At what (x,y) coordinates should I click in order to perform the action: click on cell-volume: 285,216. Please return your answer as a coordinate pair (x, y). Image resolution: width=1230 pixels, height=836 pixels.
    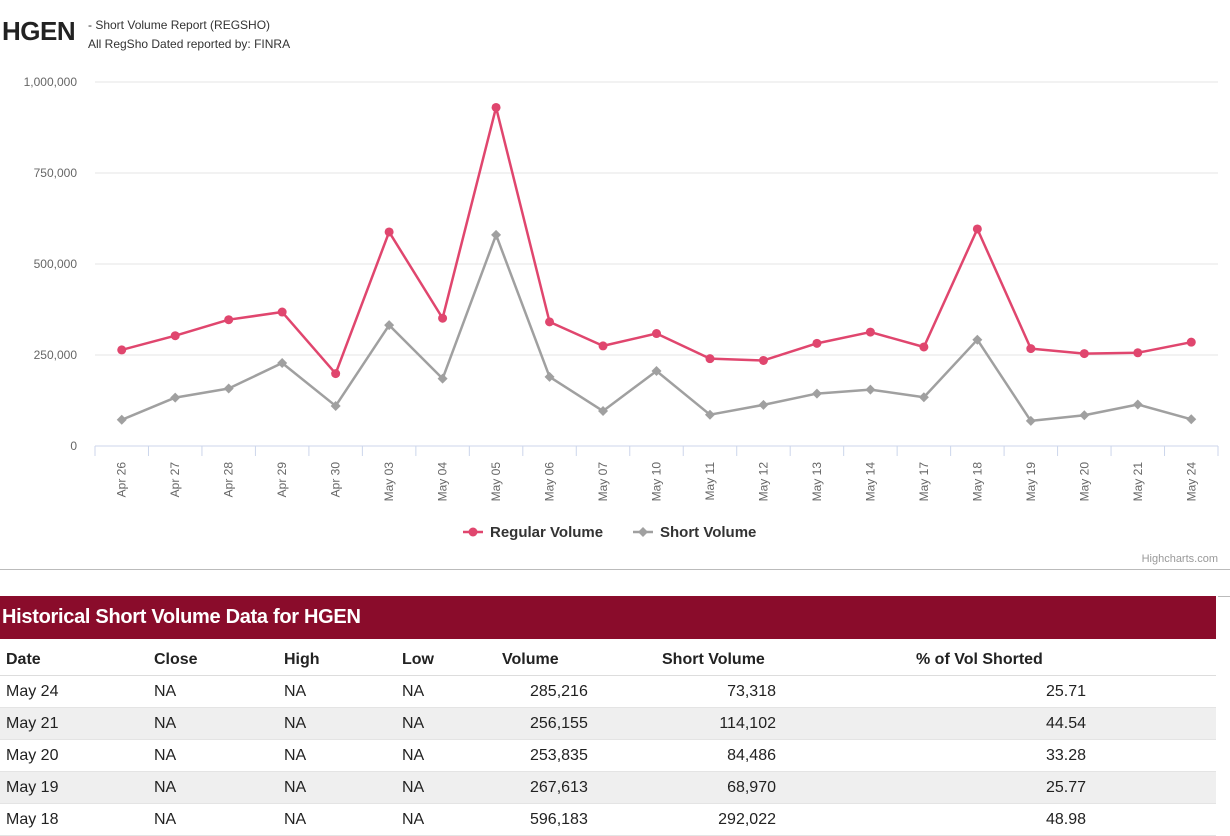
    Looking at the image, I should click on (582, 691).